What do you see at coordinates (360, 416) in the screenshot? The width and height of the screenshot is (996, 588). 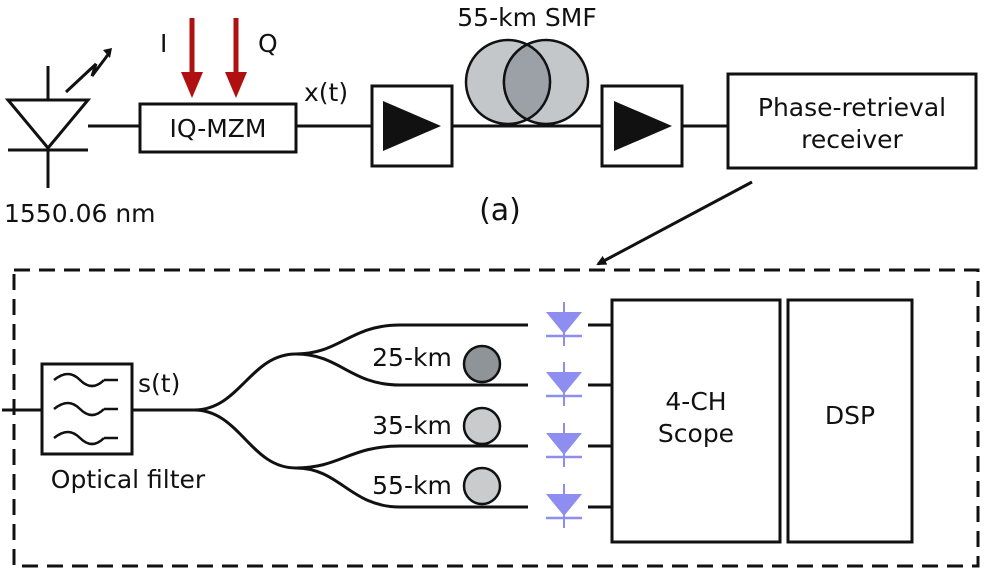 I see `splitter-tree` at bounding box center [360, 416].